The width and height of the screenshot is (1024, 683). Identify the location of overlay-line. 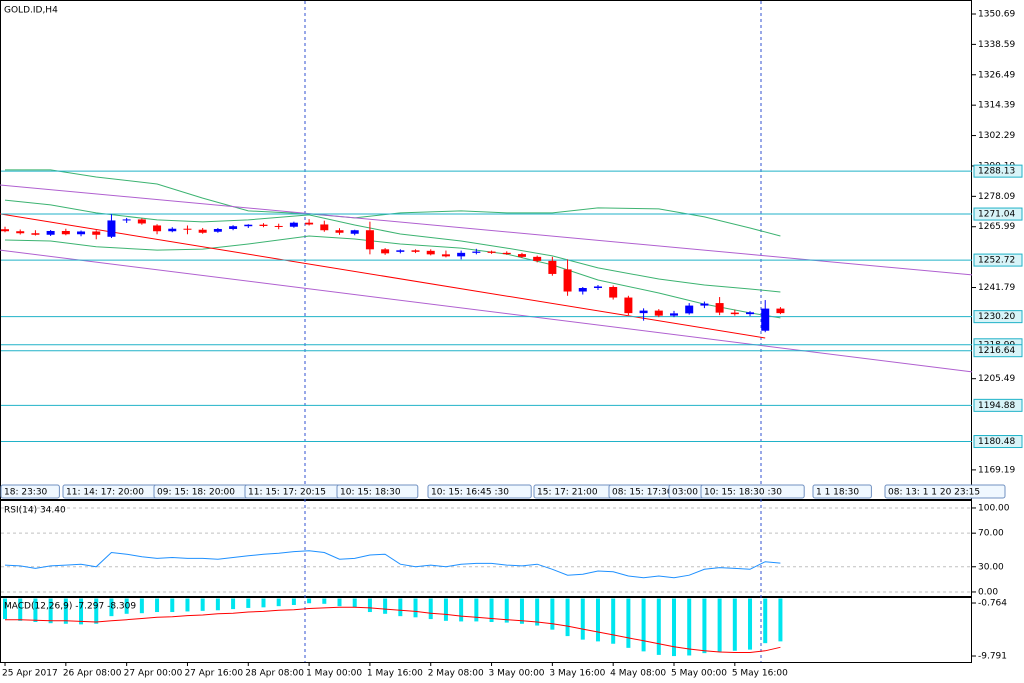
(486, 230).